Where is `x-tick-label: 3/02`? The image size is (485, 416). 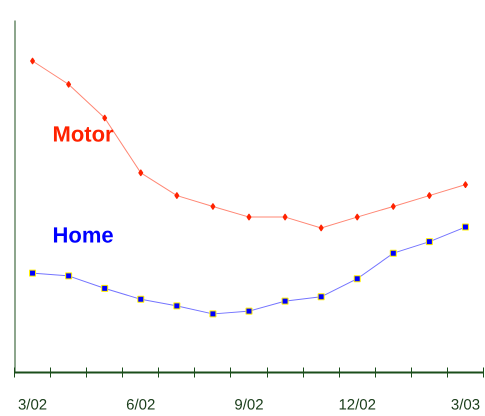 x-tick-label: 3/02 is located at coordinates (33, 405).